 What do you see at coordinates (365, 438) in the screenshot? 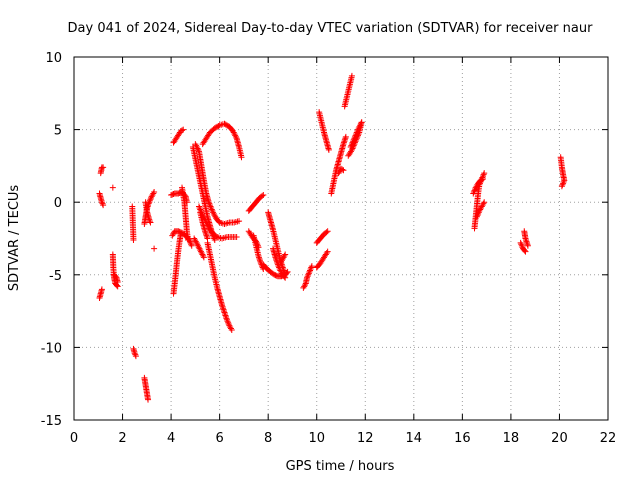
I see `x-tick-label: 12` at bounding box center [365, 438].